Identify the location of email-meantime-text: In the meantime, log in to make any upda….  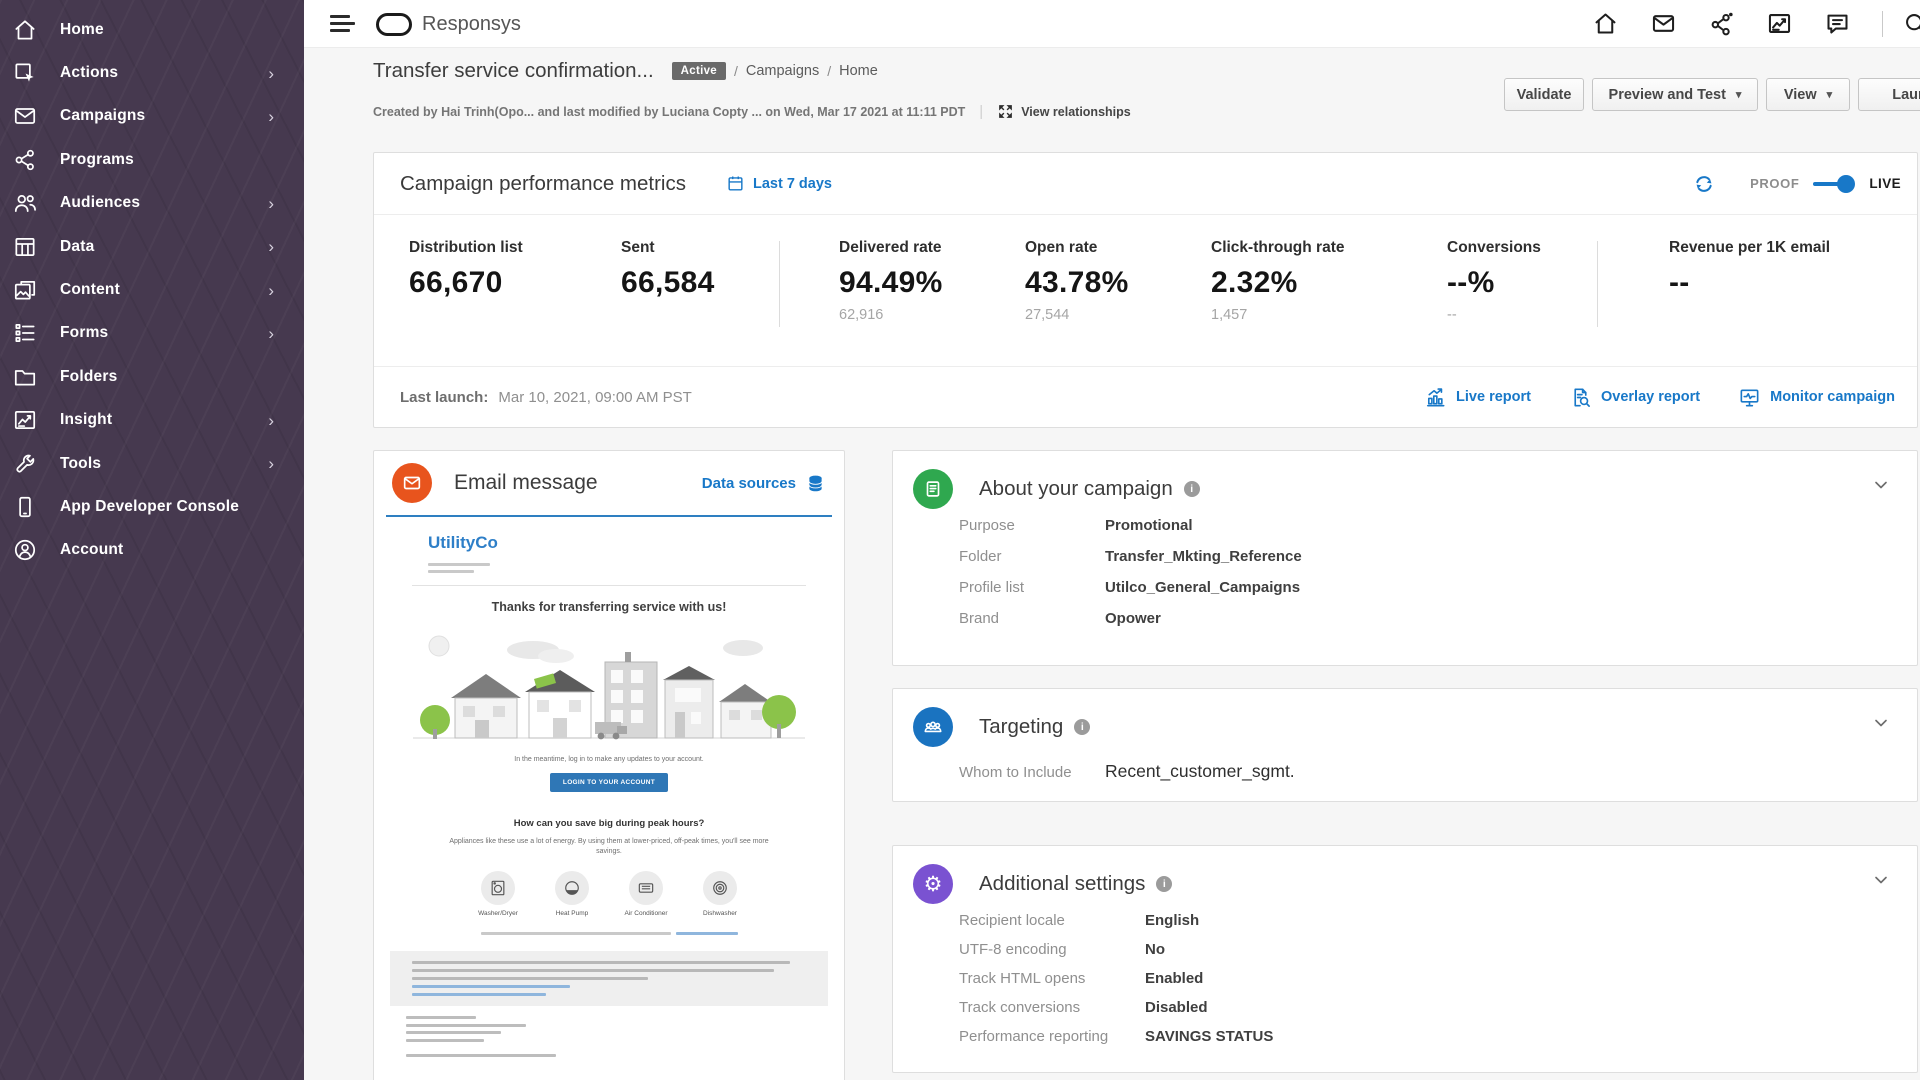
(609, 759).